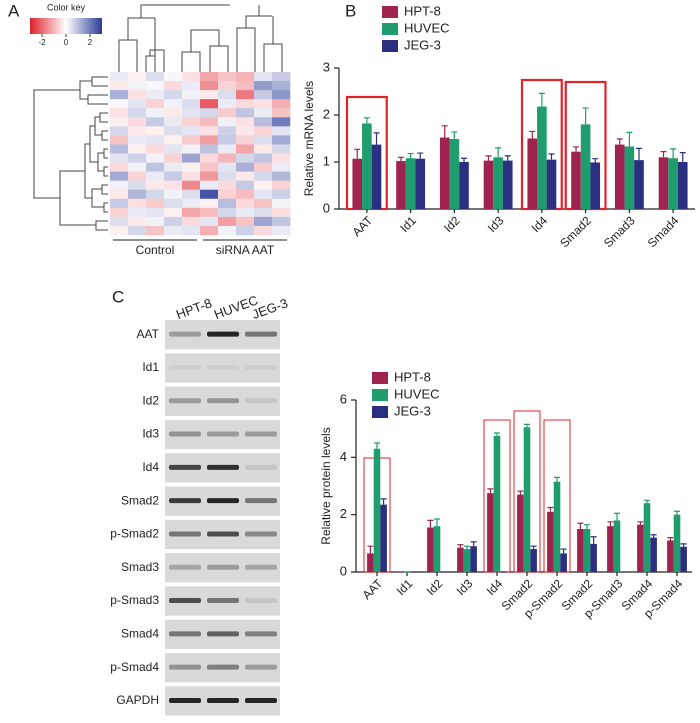 This screenshot has height=723, width=700. What do you see at coordinates (70, 153) in the screenshot?
I see `row-dendrogram` at bounding box center [70, 153].